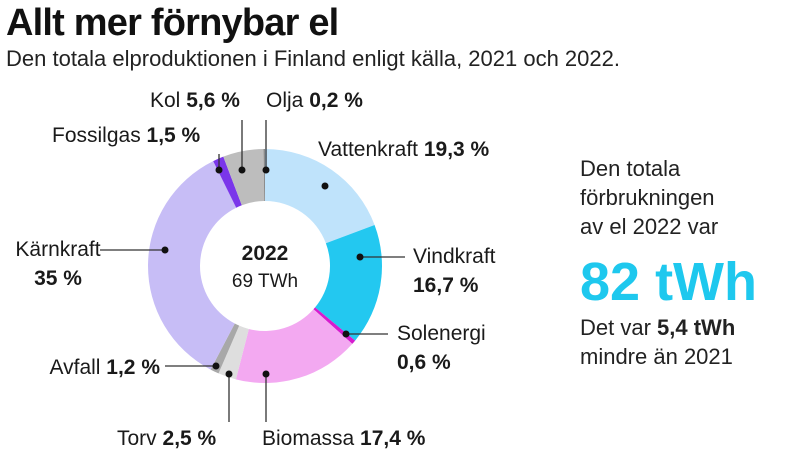 The width and height of the screenshot is (800, 474). Describe the element at coordinates (266, 374) in the screenshot. I see `leader-dot-biomassa` at that location.